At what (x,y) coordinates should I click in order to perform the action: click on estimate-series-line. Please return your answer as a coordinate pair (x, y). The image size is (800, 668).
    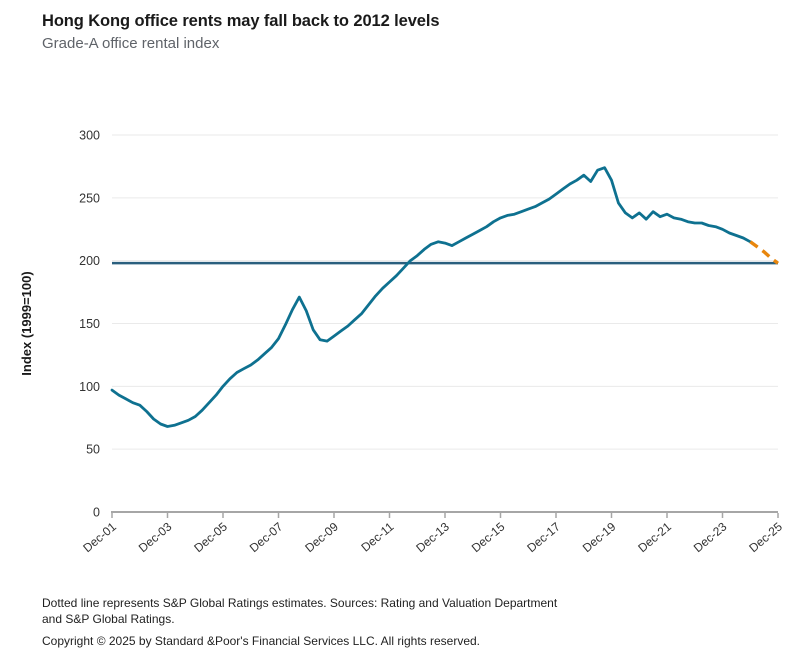
    Looking at the image, I should click on (764, 252).